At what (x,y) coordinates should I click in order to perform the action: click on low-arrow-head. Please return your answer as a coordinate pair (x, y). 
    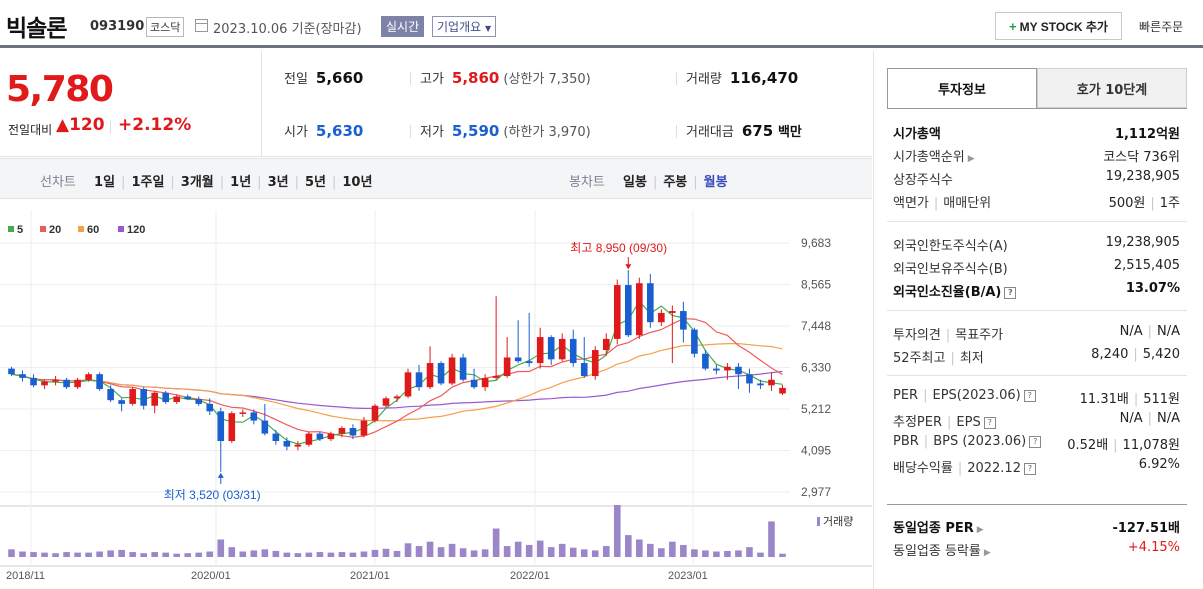
    Looking at the image, I should click on (220, 475).